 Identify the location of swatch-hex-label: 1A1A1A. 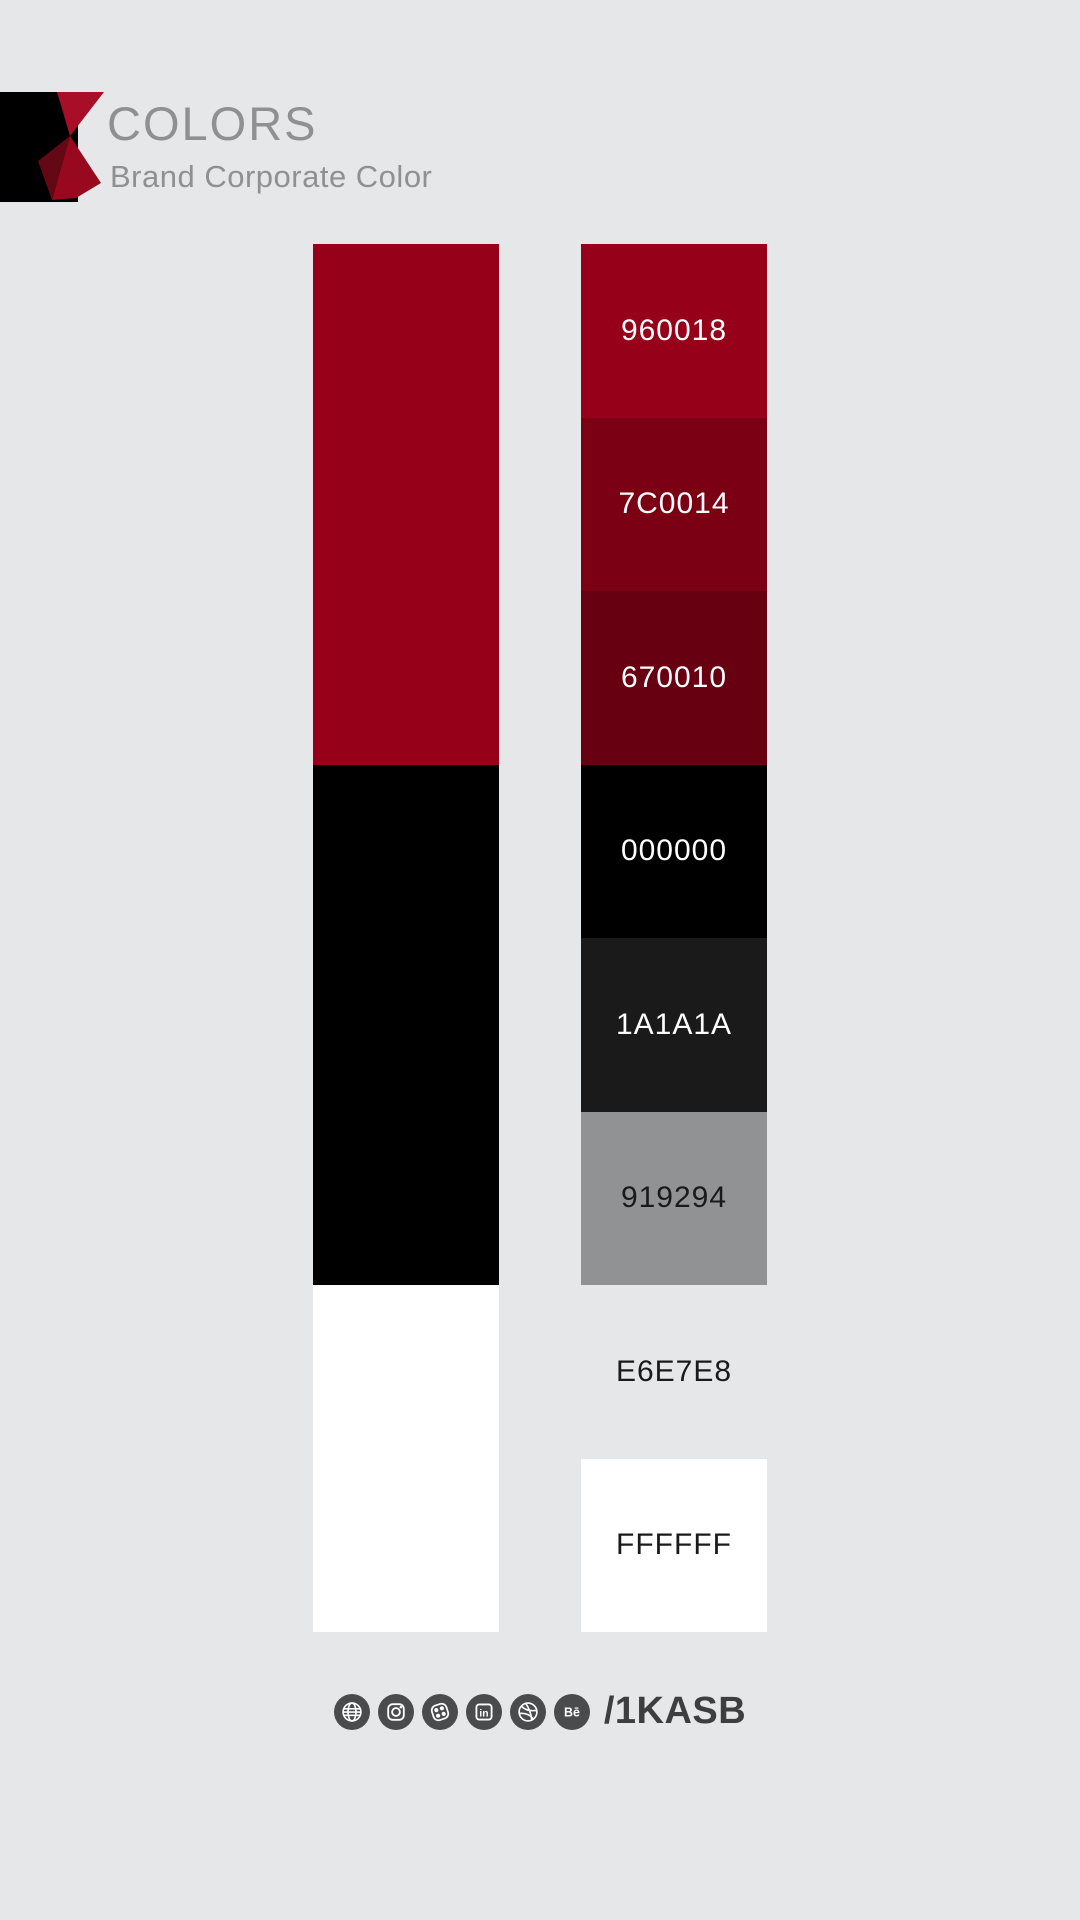
(674, 1024).